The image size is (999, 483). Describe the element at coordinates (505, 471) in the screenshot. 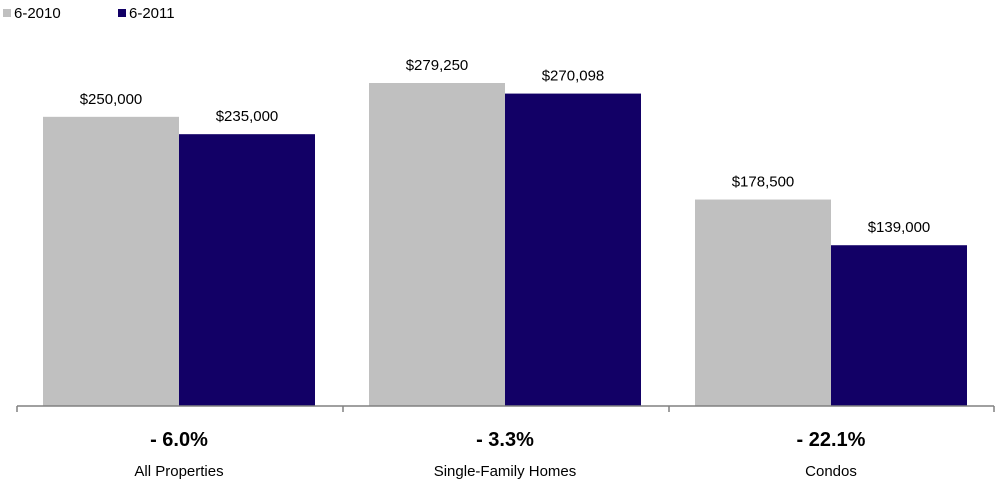

I see `category-label-single-family-homes: Single-Family Homes` at that location.